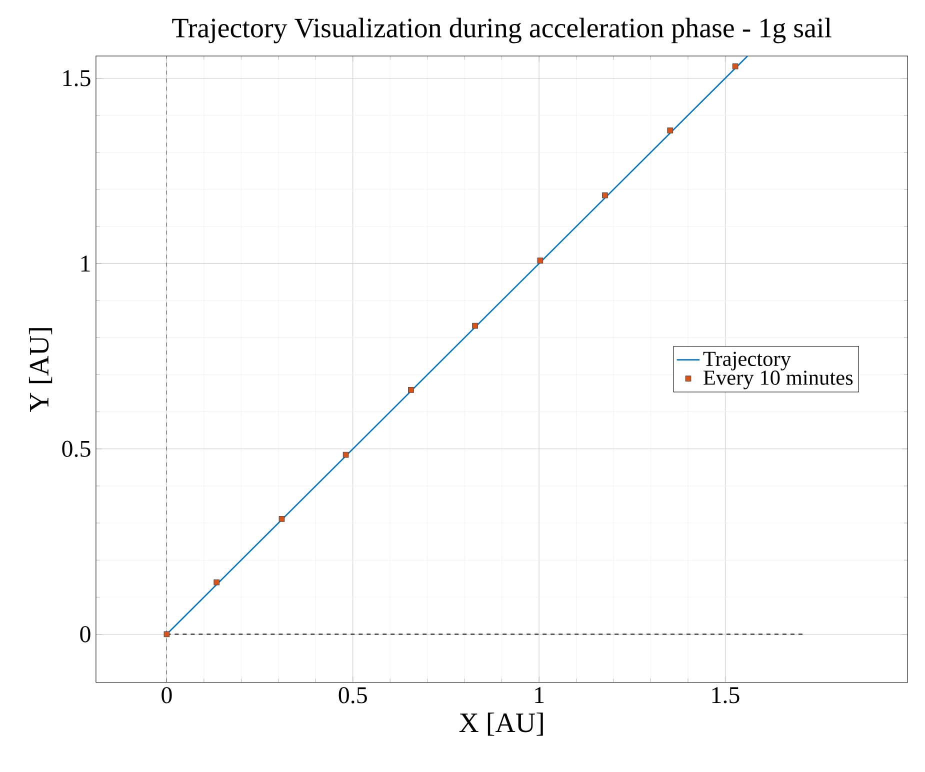 The width and height of the screenshot is (925, 772). Describe the element at coordinates (502, 31) in the screenshot. I see `chart-title: Trajectory Visualization during acceleration phase - 1g sail` at that location.